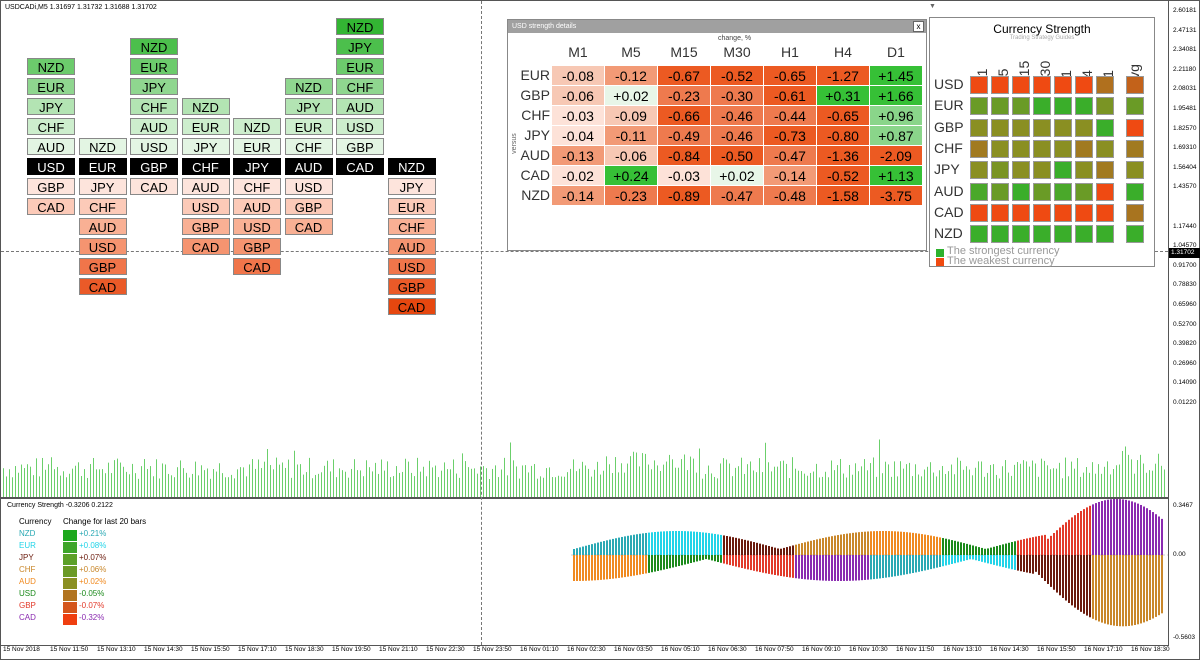  Describe the element at coordinates (205, 166) in the screenshot. I see `selected-currency-cell: CHF` at that location.